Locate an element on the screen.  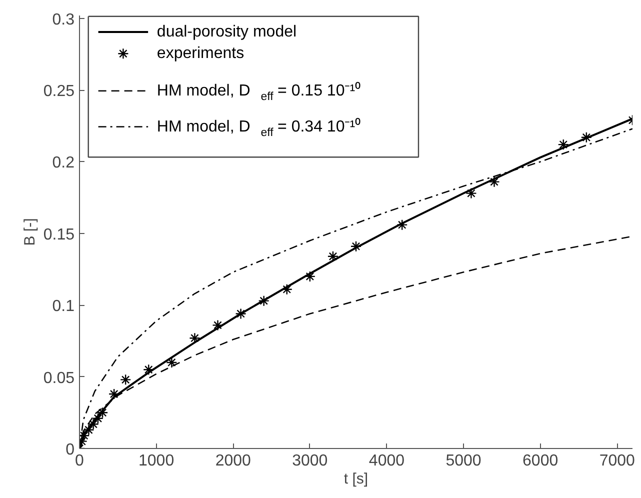
y-tick-label: 0.25 is located at coordinates (59, 91).